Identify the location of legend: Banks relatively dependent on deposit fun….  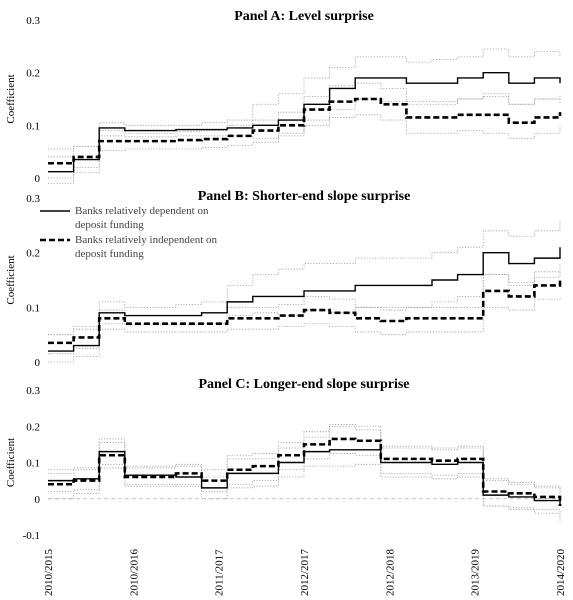
(129, 232).